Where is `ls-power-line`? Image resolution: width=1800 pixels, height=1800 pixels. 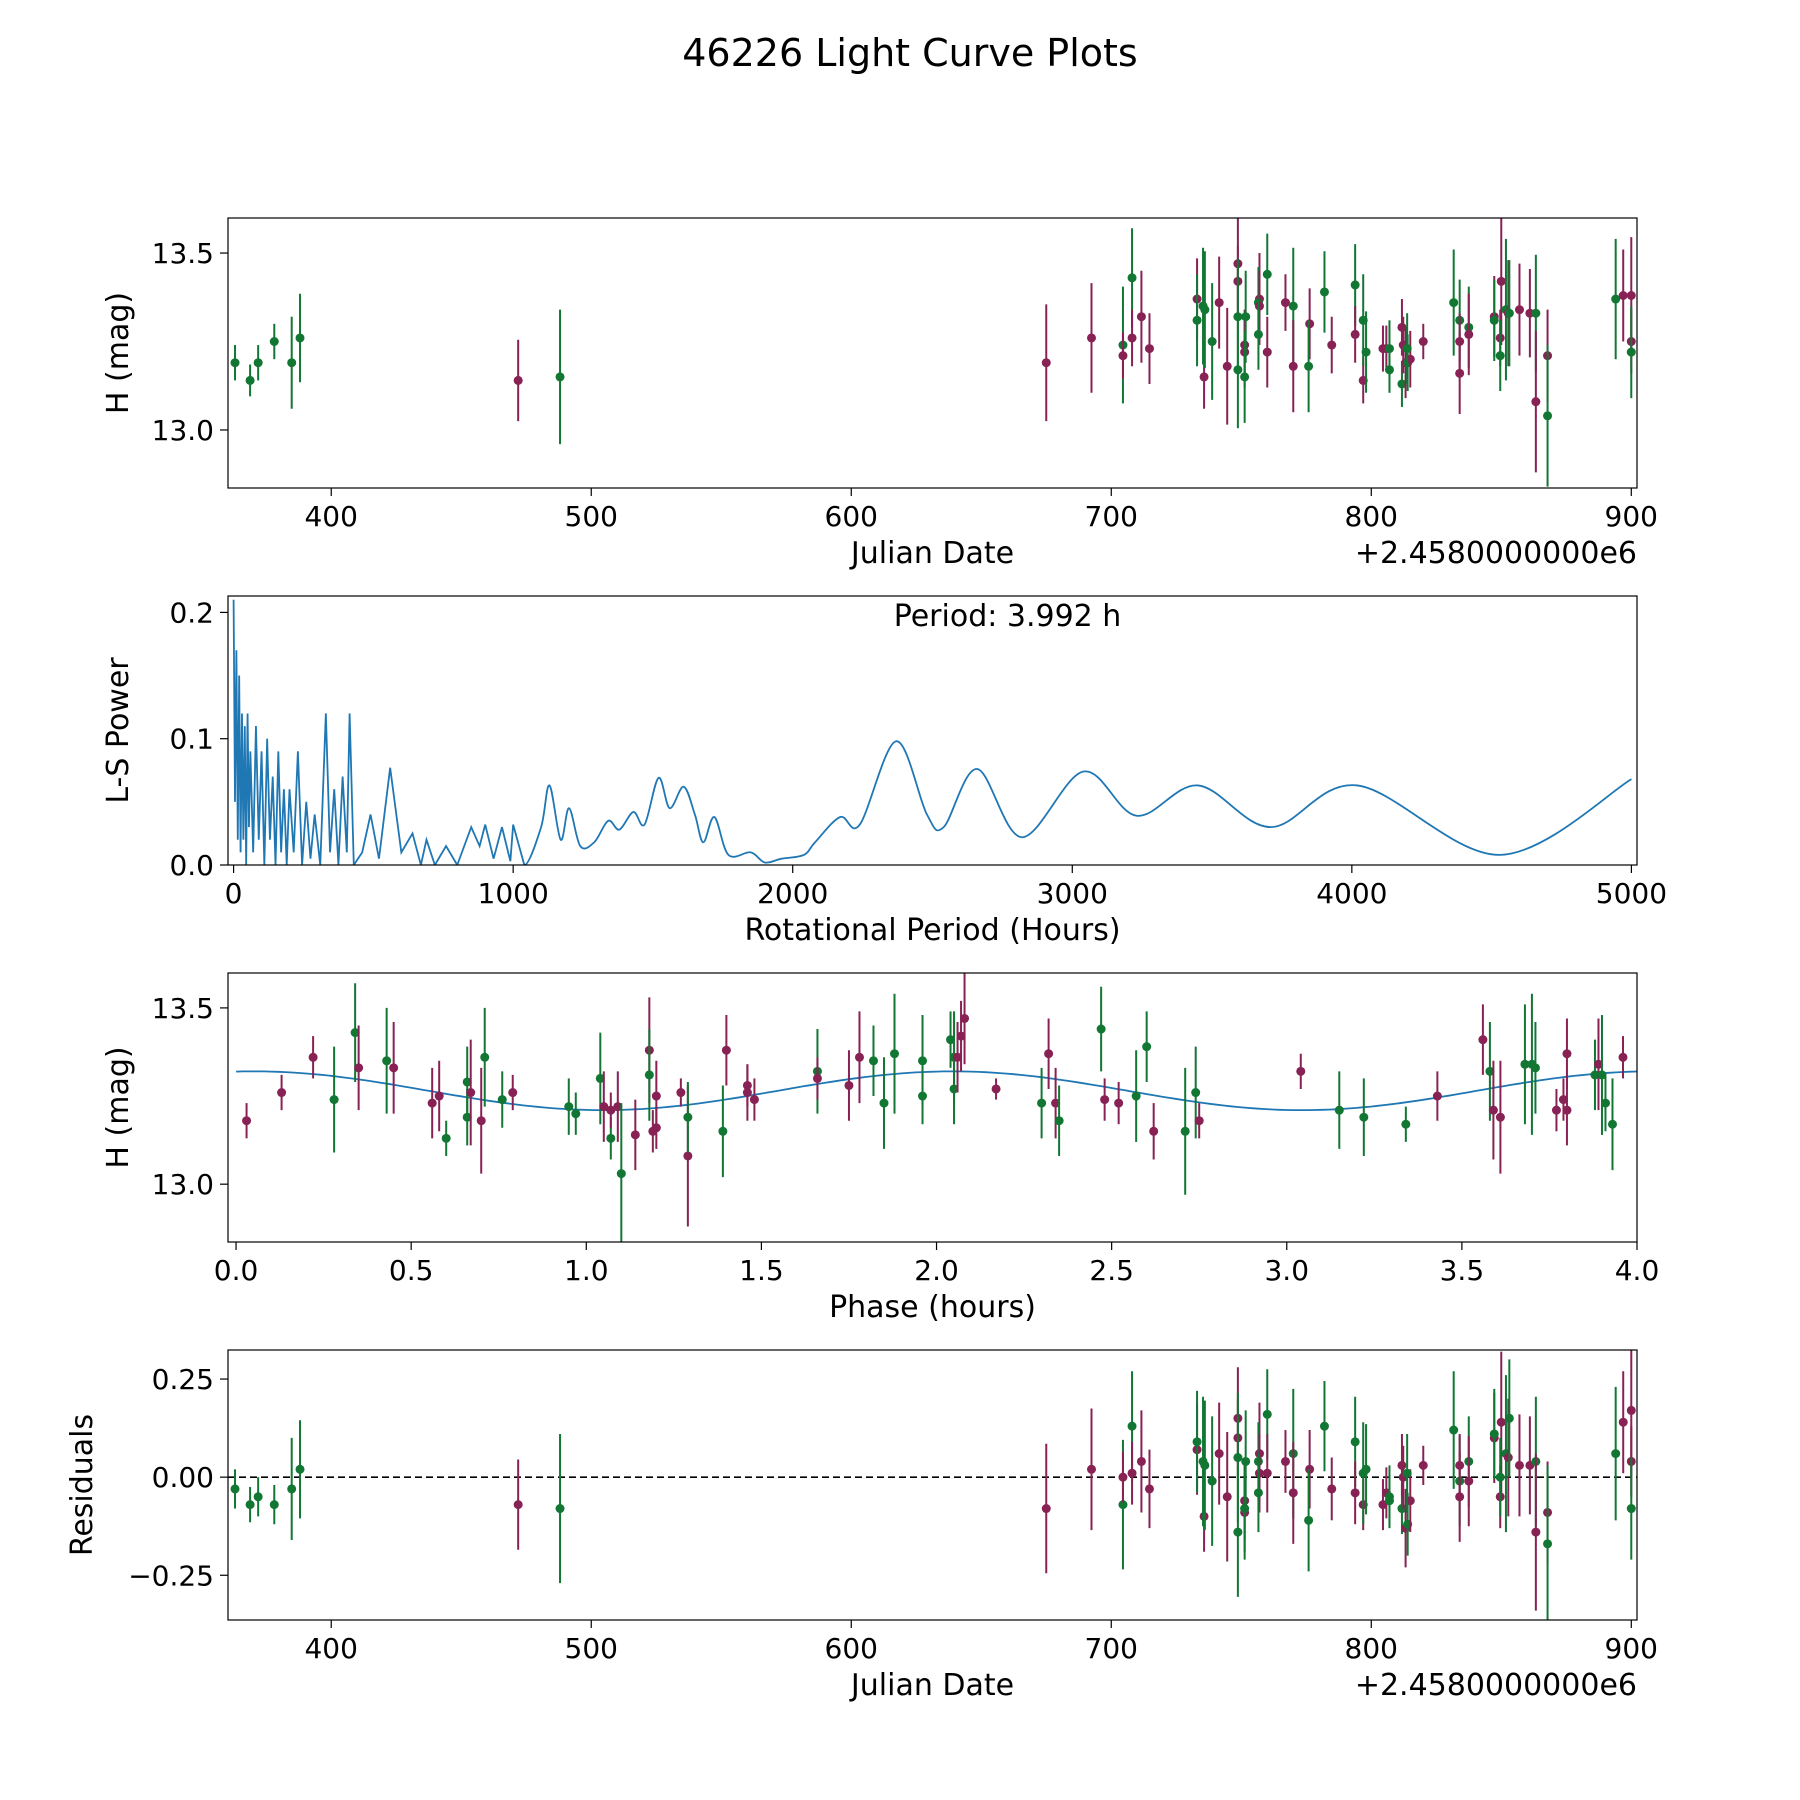
ls-power-line is located at coordinates (932, 732).